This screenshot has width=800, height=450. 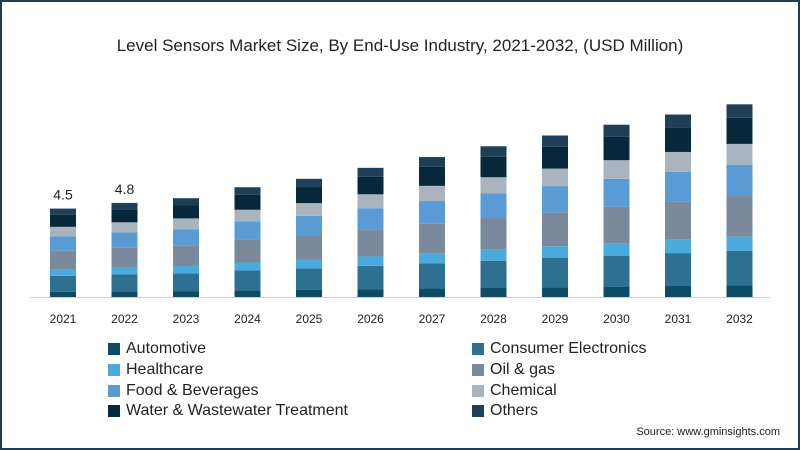 What do you see at coordinates (493, 255) in the screenshot?
I see `bar-segment-2028-healthcare` at bounding box center [493, 255].